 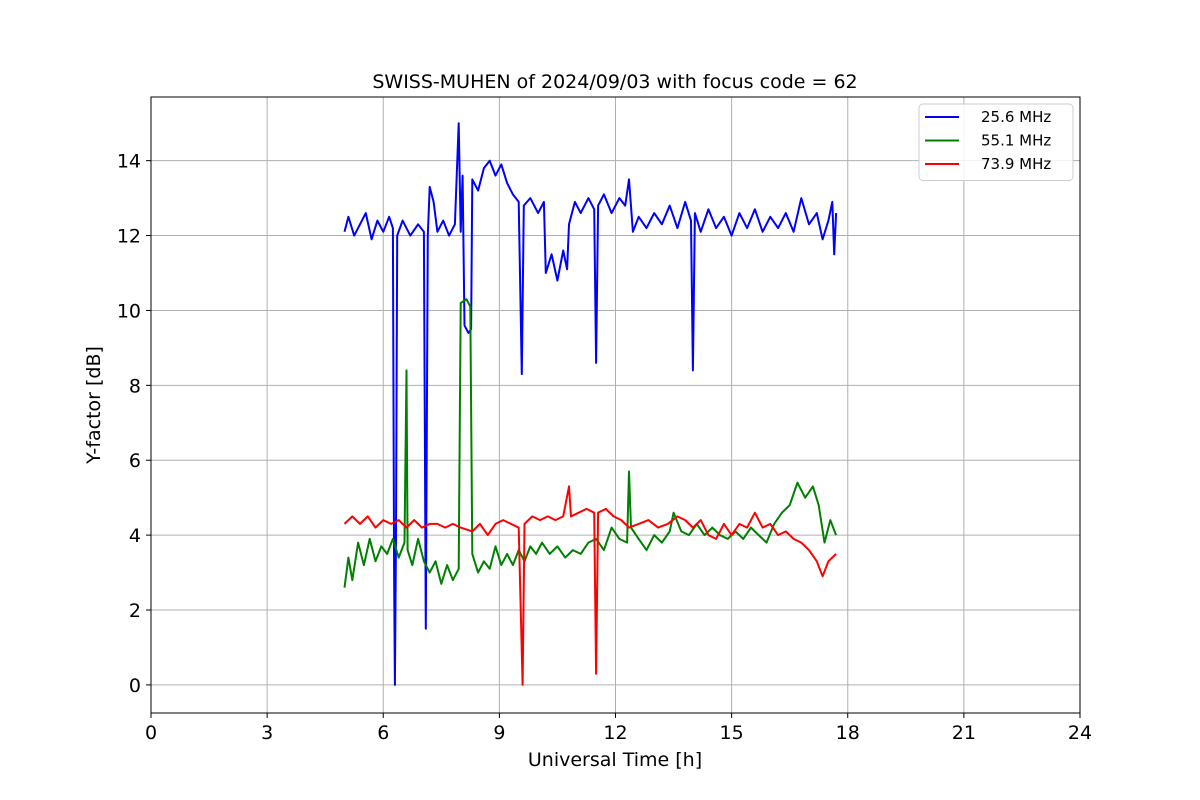 What do you see at coordinates (615, 733) in the screenshot?
I see `x-tick-label: 12` at bounding box center [615, 733].